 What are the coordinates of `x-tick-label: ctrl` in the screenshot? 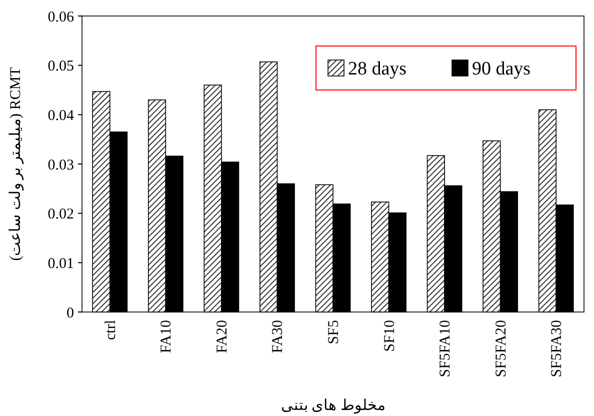 It's located at (110, 330).